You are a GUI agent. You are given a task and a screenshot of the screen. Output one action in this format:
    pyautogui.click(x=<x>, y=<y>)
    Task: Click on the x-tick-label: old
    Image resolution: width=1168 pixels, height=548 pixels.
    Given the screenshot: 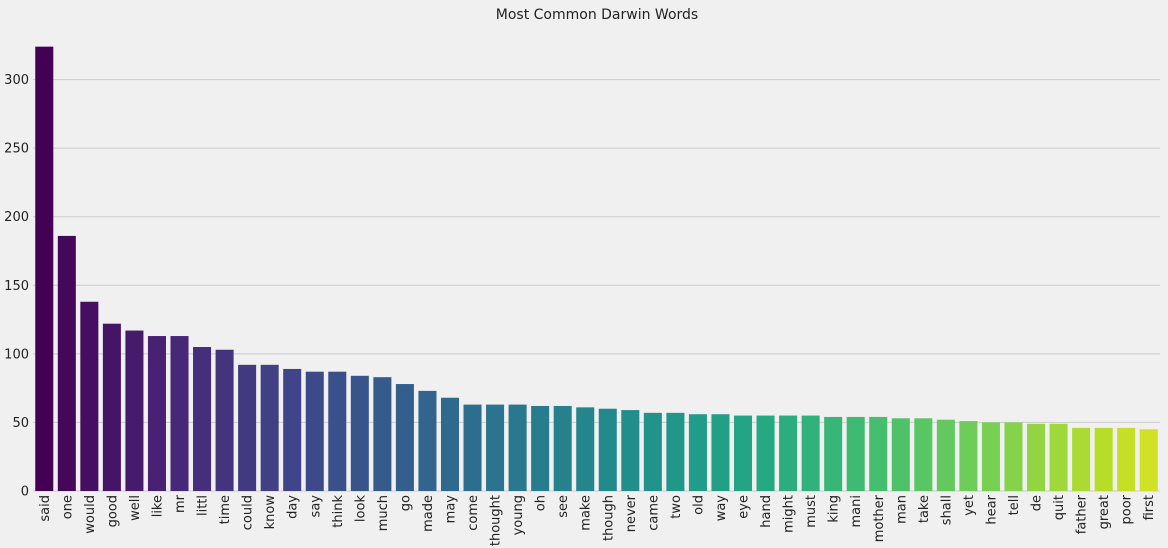 What is the action you would take?
    pyautogui.click(x=698, y=505)
    